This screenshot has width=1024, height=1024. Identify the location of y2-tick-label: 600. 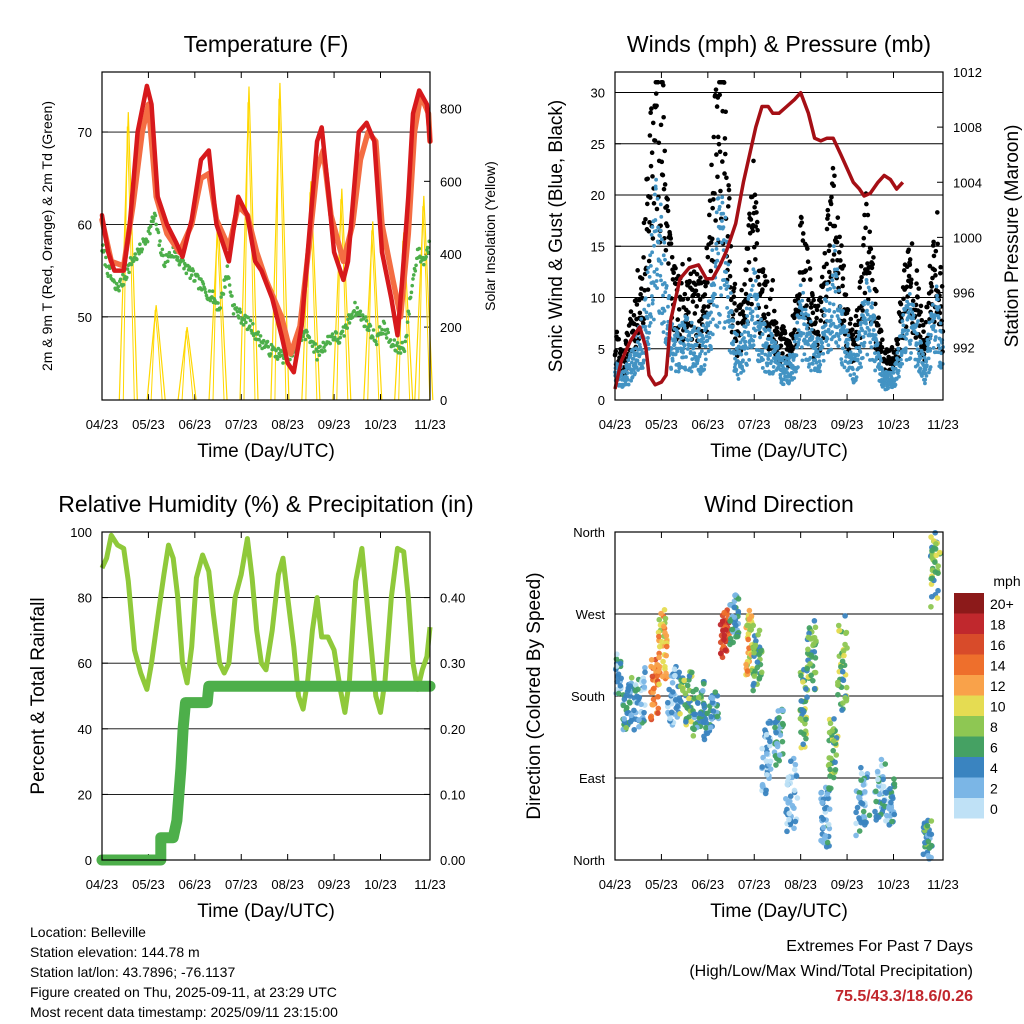
(451, 181).